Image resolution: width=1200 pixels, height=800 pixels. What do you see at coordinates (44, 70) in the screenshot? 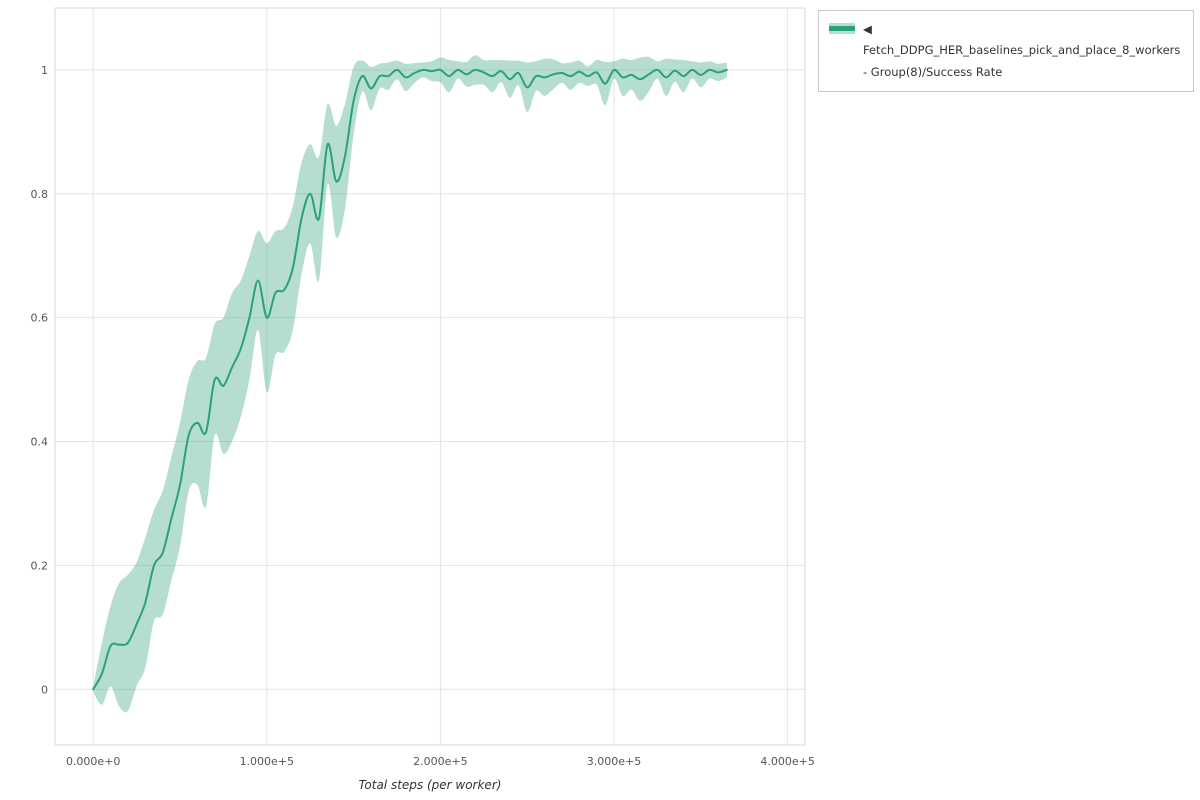
I see `y-tick-label: 1` at bounding box center [44, 70].